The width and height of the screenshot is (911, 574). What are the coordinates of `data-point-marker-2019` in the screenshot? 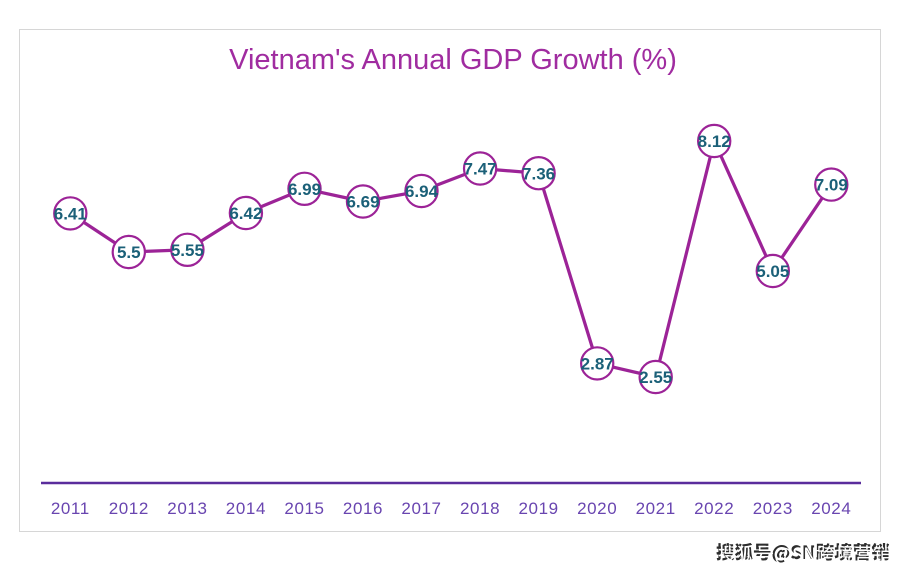 It's located at (538, 173).